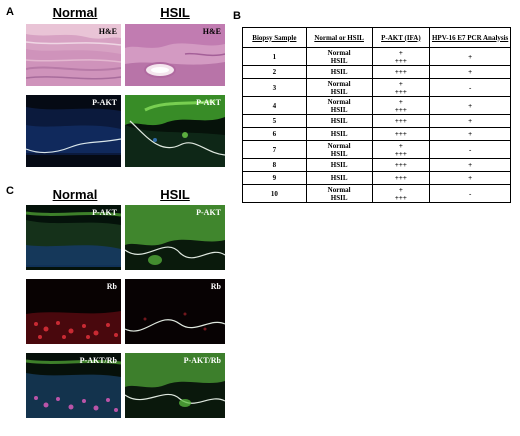  I want to click on c-hsil-rb-micrograph: Rb, so click(175, 311).